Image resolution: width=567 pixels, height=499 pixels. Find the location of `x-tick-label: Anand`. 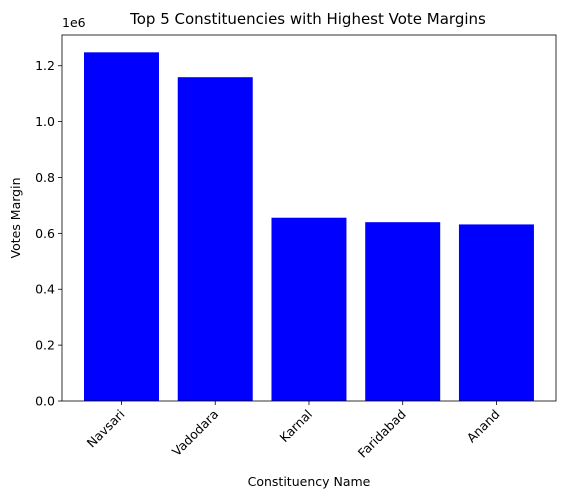

x-tick-label: Anand is located at coordinates (483, 426).